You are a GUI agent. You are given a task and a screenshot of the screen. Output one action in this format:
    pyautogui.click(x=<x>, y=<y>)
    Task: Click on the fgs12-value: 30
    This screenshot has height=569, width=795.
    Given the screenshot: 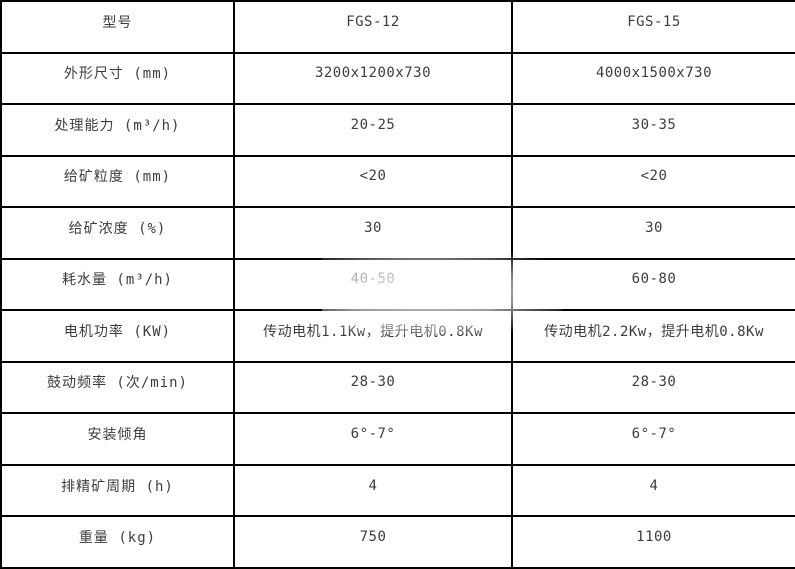 What is the action you would take?
    pyautogui.click(x=373, y=233)
    